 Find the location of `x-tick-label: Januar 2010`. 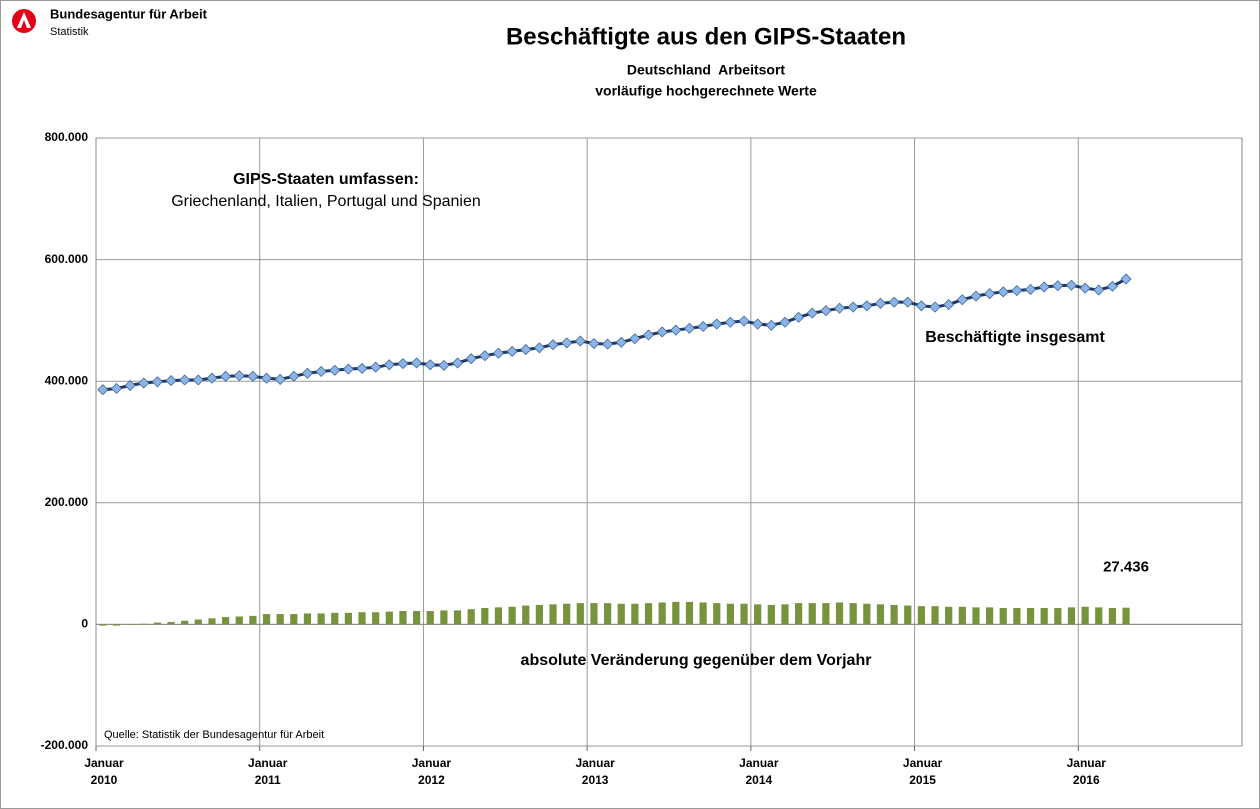

x-tick-label: Januar 2010 is located at coordinates (104, 771).